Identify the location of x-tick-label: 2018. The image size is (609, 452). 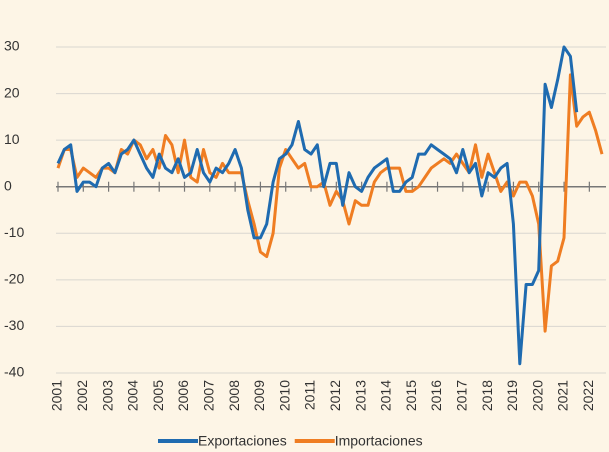
(487, 395).